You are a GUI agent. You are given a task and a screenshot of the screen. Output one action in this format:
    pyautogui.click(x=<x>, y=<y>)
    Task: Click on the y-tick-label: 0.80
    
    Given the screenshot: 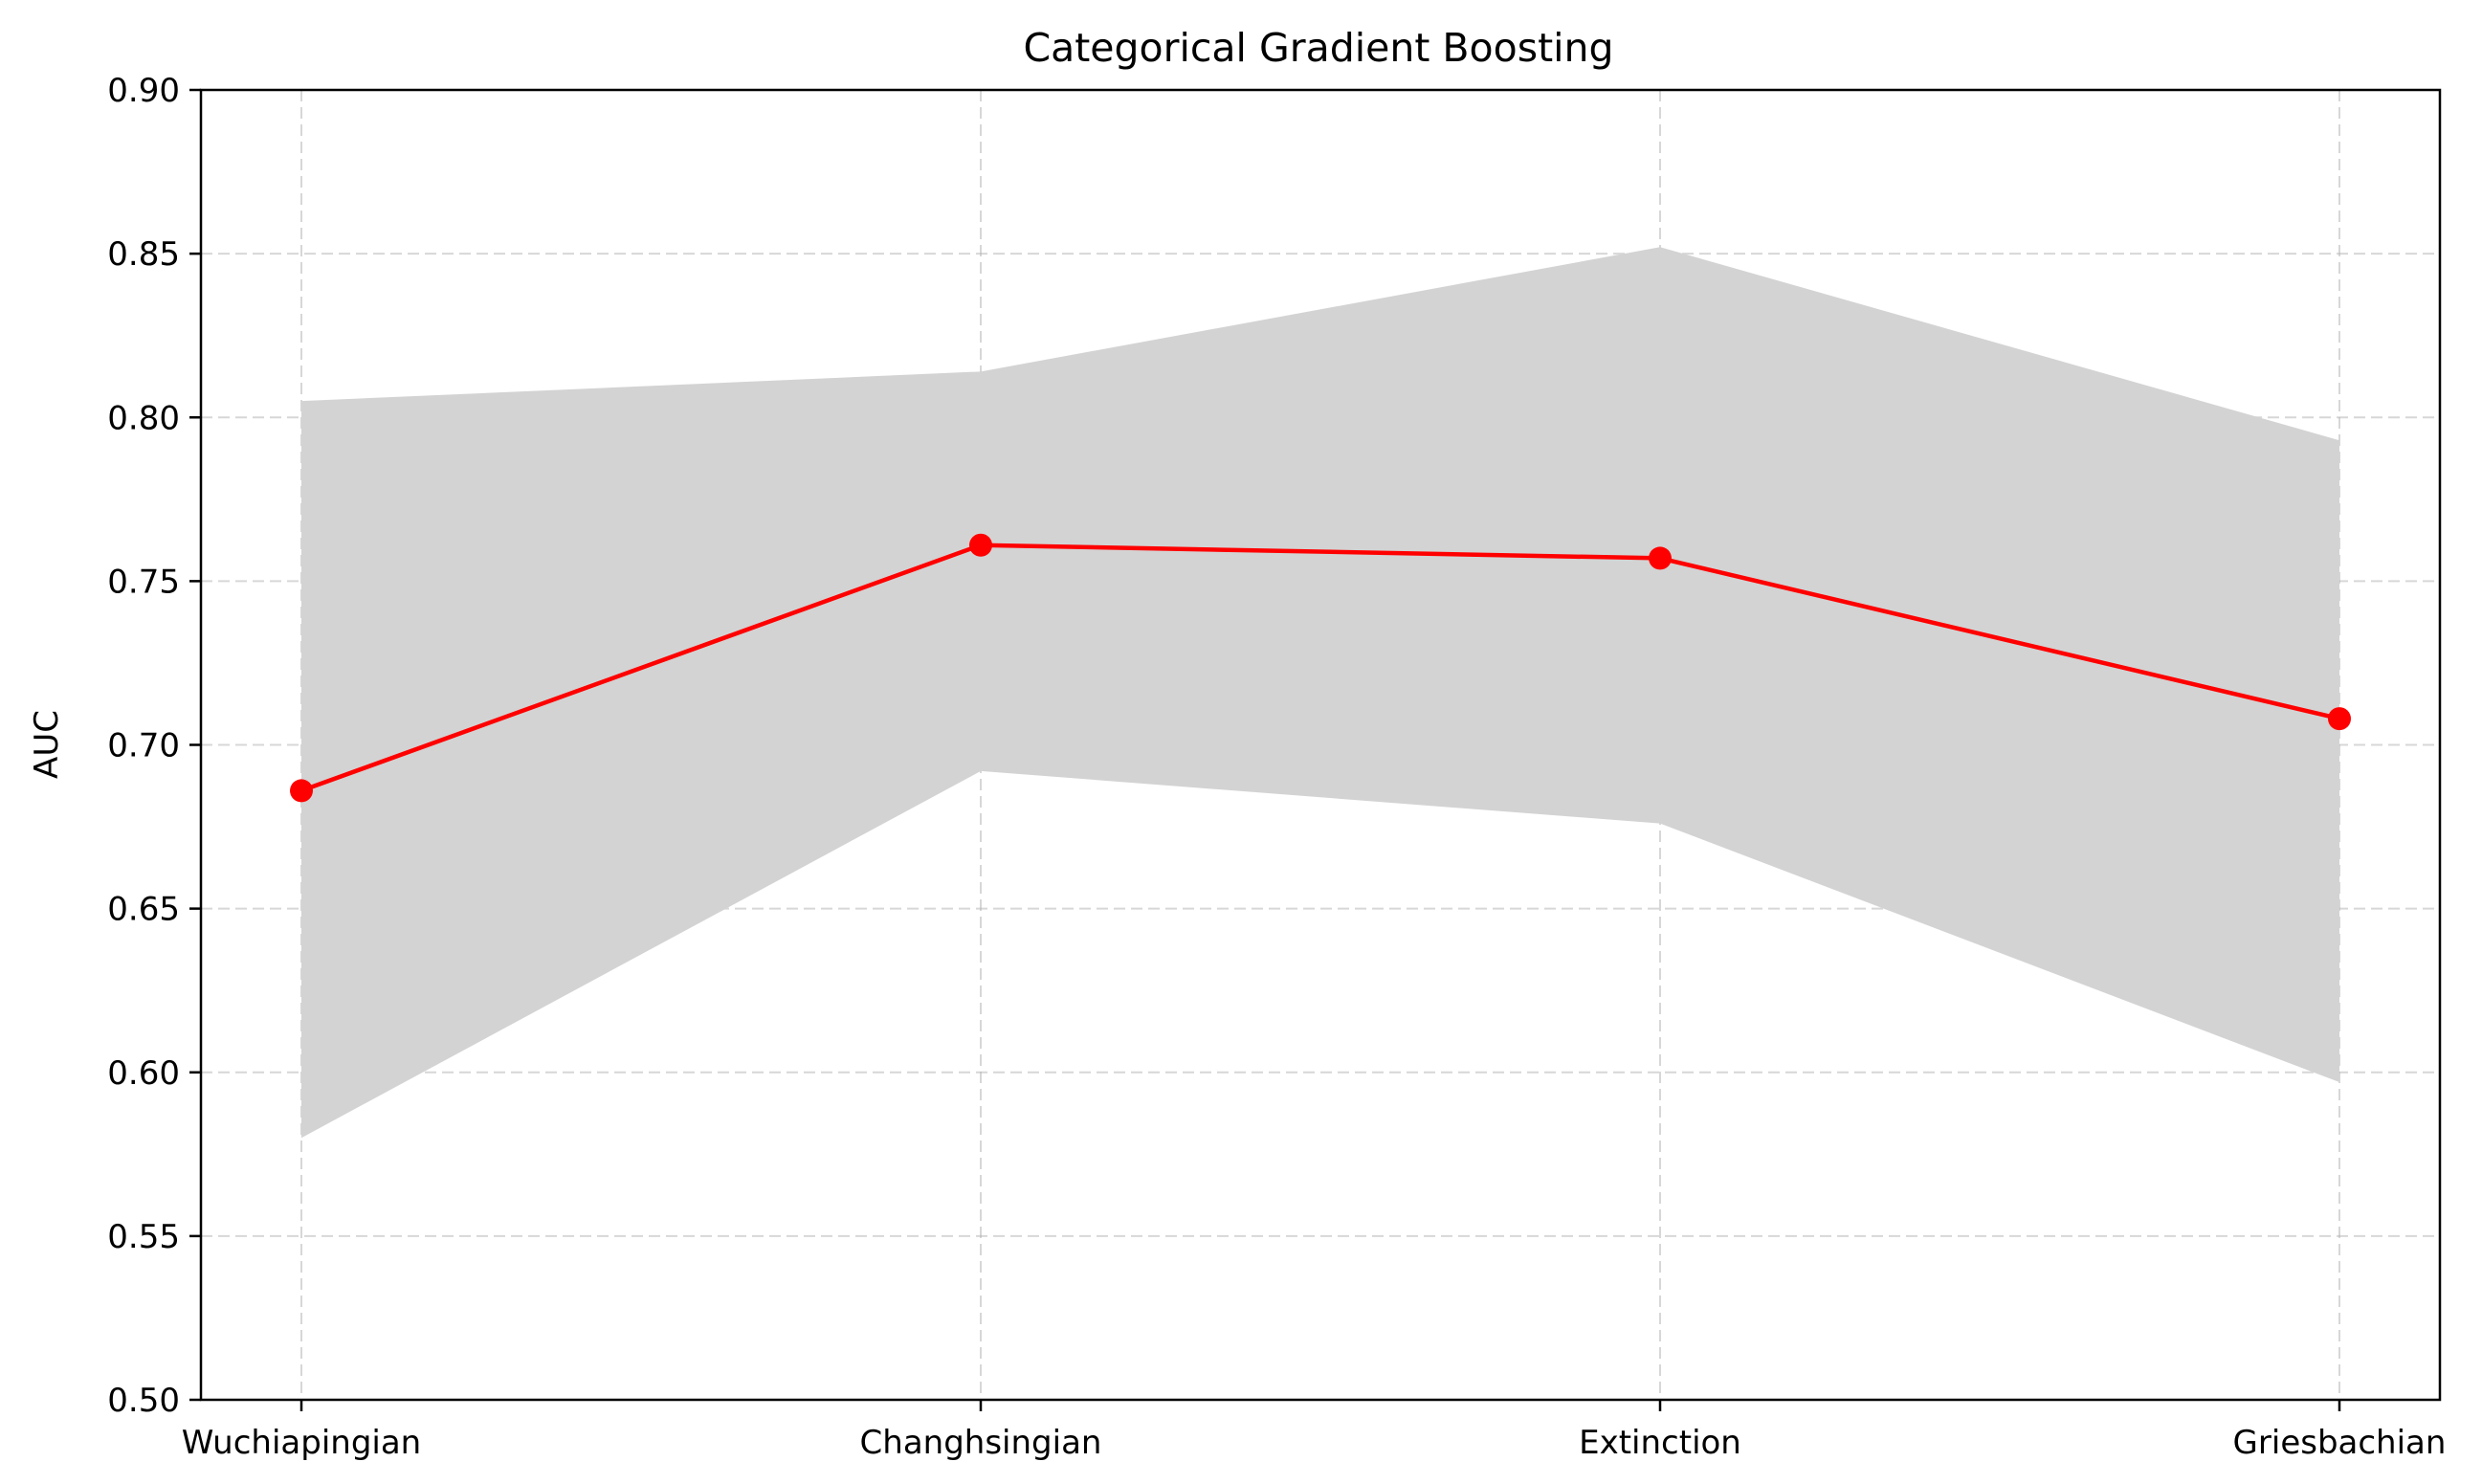 What is the action you would take?
    pyautogui.click(x=143, y=418)
    